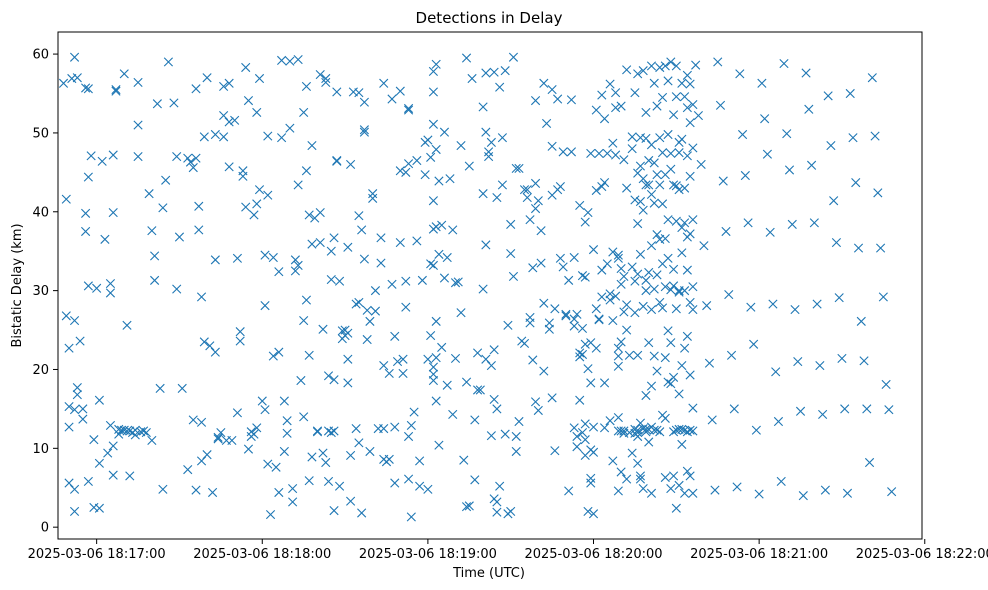 This screenshot has height=590, width=988. What do you see at coordinates (40, 133) in the screenshot?
I see `y-tick-label: 50` at bounding box center [40, 133].